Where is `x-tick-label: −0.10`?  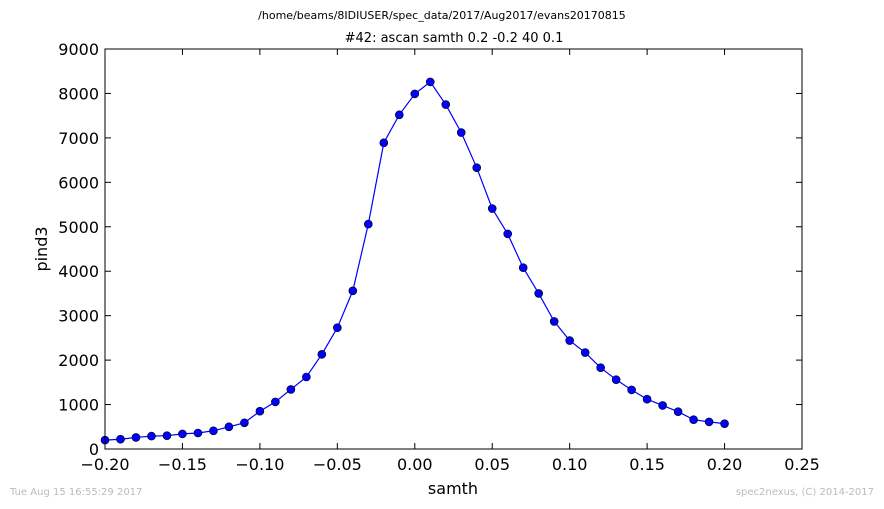
x-tick-label: −0.10 is located at coordinates (259, 464).